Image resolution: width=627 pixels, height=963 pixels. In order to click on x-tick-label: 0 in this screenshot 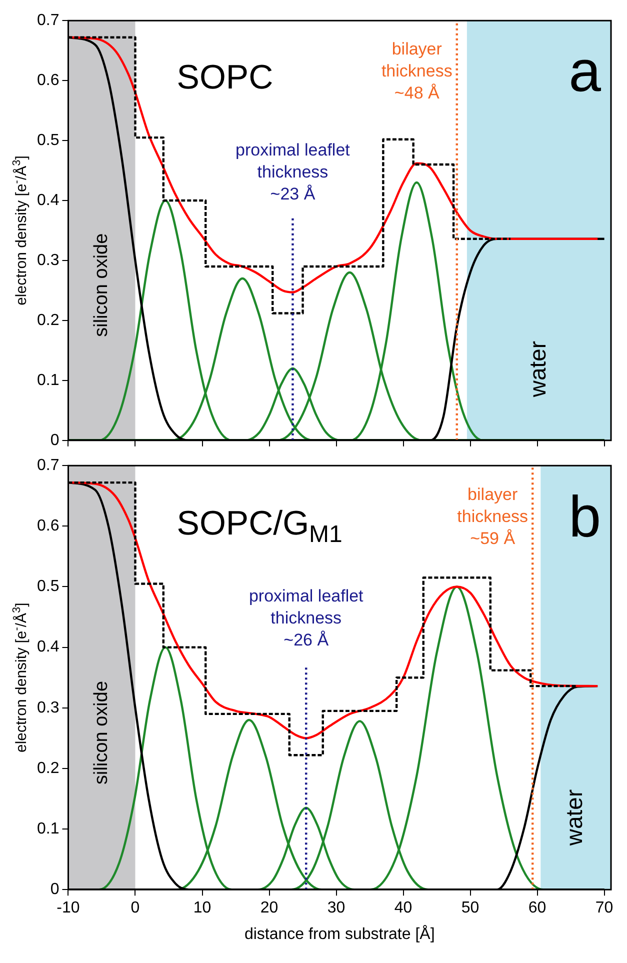, I will do `click(135, 908)`.